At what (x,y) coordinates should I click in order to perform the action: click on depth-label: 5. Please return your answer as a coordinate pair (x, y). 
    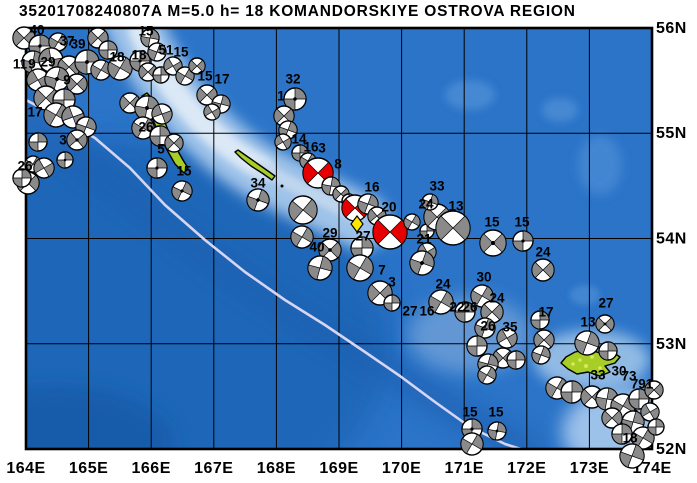
    Looking at the image, I should click on (161, 149).